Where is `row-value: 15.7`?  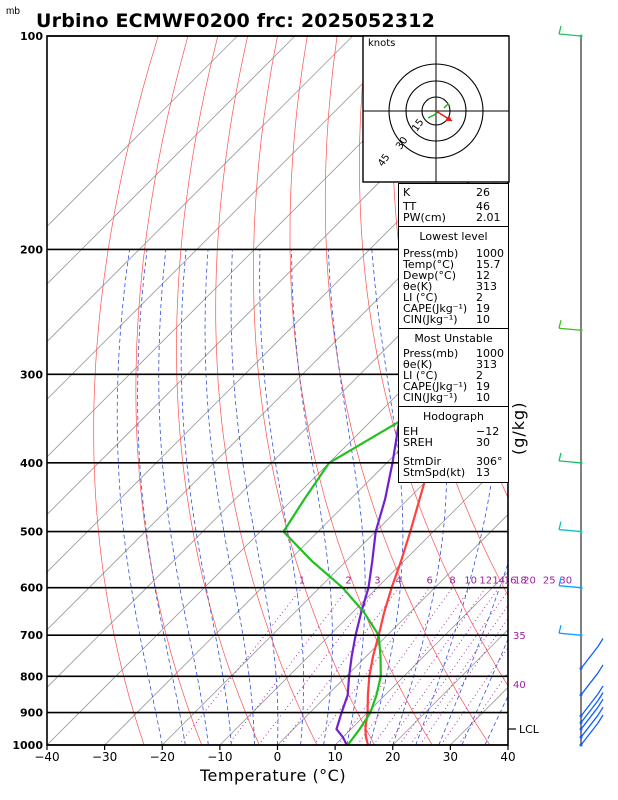 row-value: 15.7 is located at coordinates (488, 264).